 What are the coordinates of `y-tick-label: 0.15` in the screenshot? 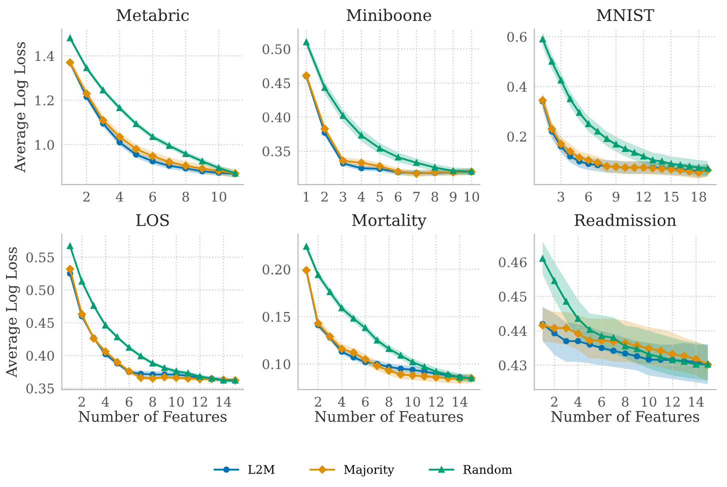 It's located at (276, 317).